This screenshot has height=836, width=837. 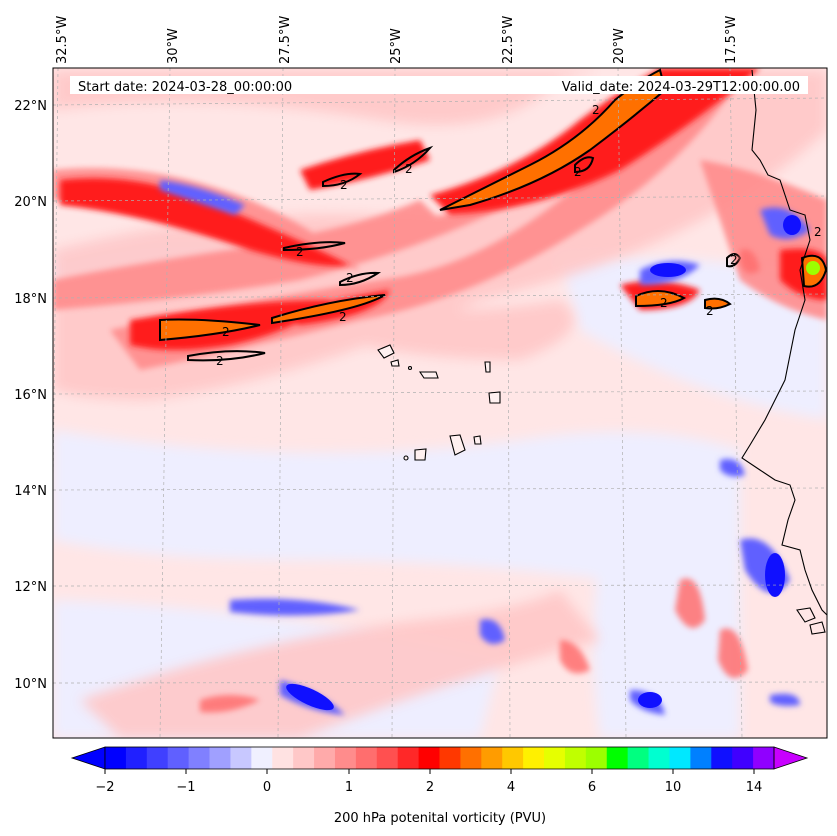 I want to click on colorbar-outline, so click(x=439, y=758).